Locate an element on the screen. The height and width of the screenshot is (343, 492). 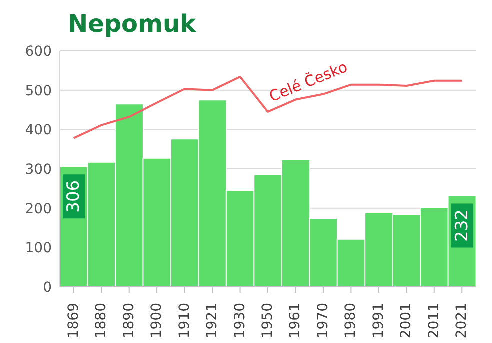
x-tick-label: 1869 is located at coordinates (74, 321).